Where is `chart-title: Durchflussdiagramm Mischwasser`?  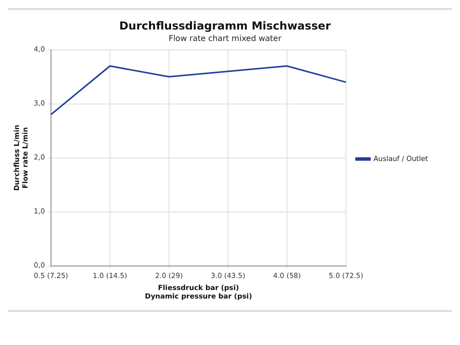
chart-title: Durchflussdiagramm Mischwasser is located at coordinates (225, 25).